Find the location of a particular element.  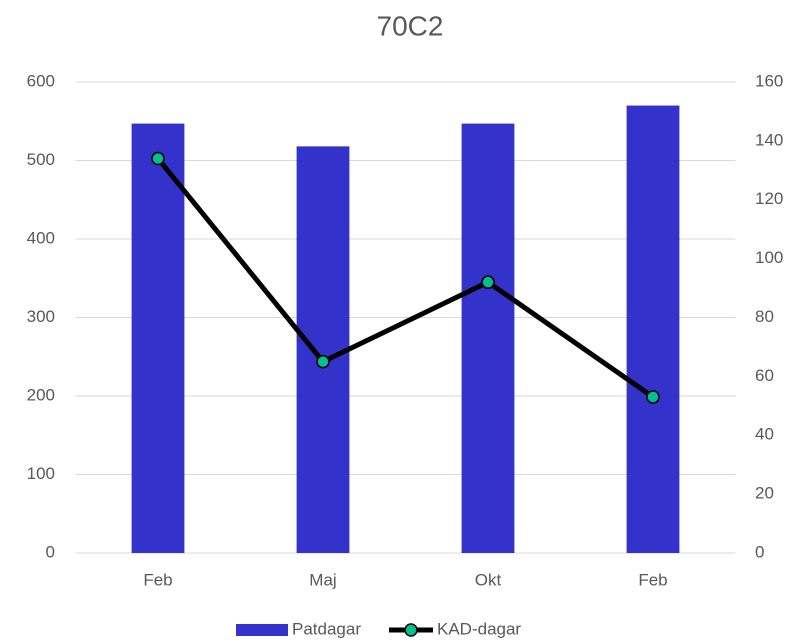

y2-tick-label: 60 is located at coordinates (764, 375).